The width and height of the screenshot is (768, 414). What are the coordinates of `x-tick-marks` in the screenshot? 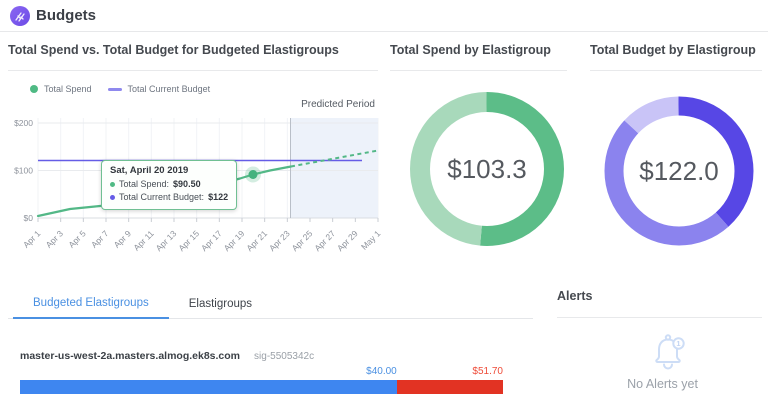 It's located at (208, 220).